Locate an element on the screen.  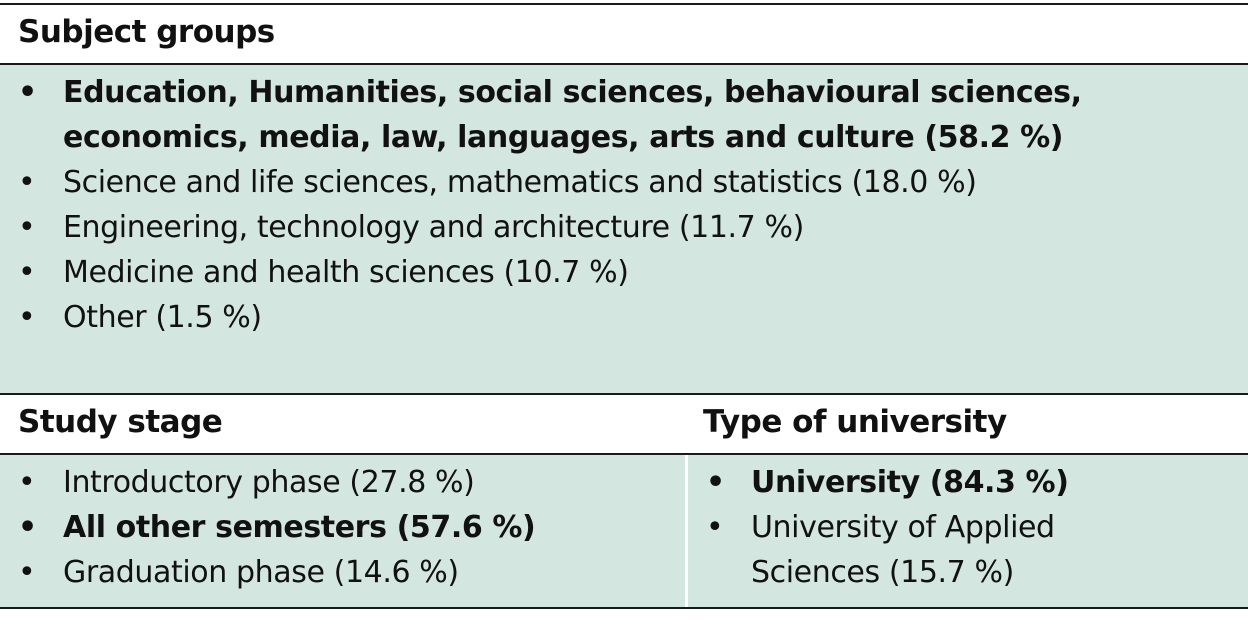
subject-group-item-text: Other (1.5 %) is located at coordinates (162, 317).